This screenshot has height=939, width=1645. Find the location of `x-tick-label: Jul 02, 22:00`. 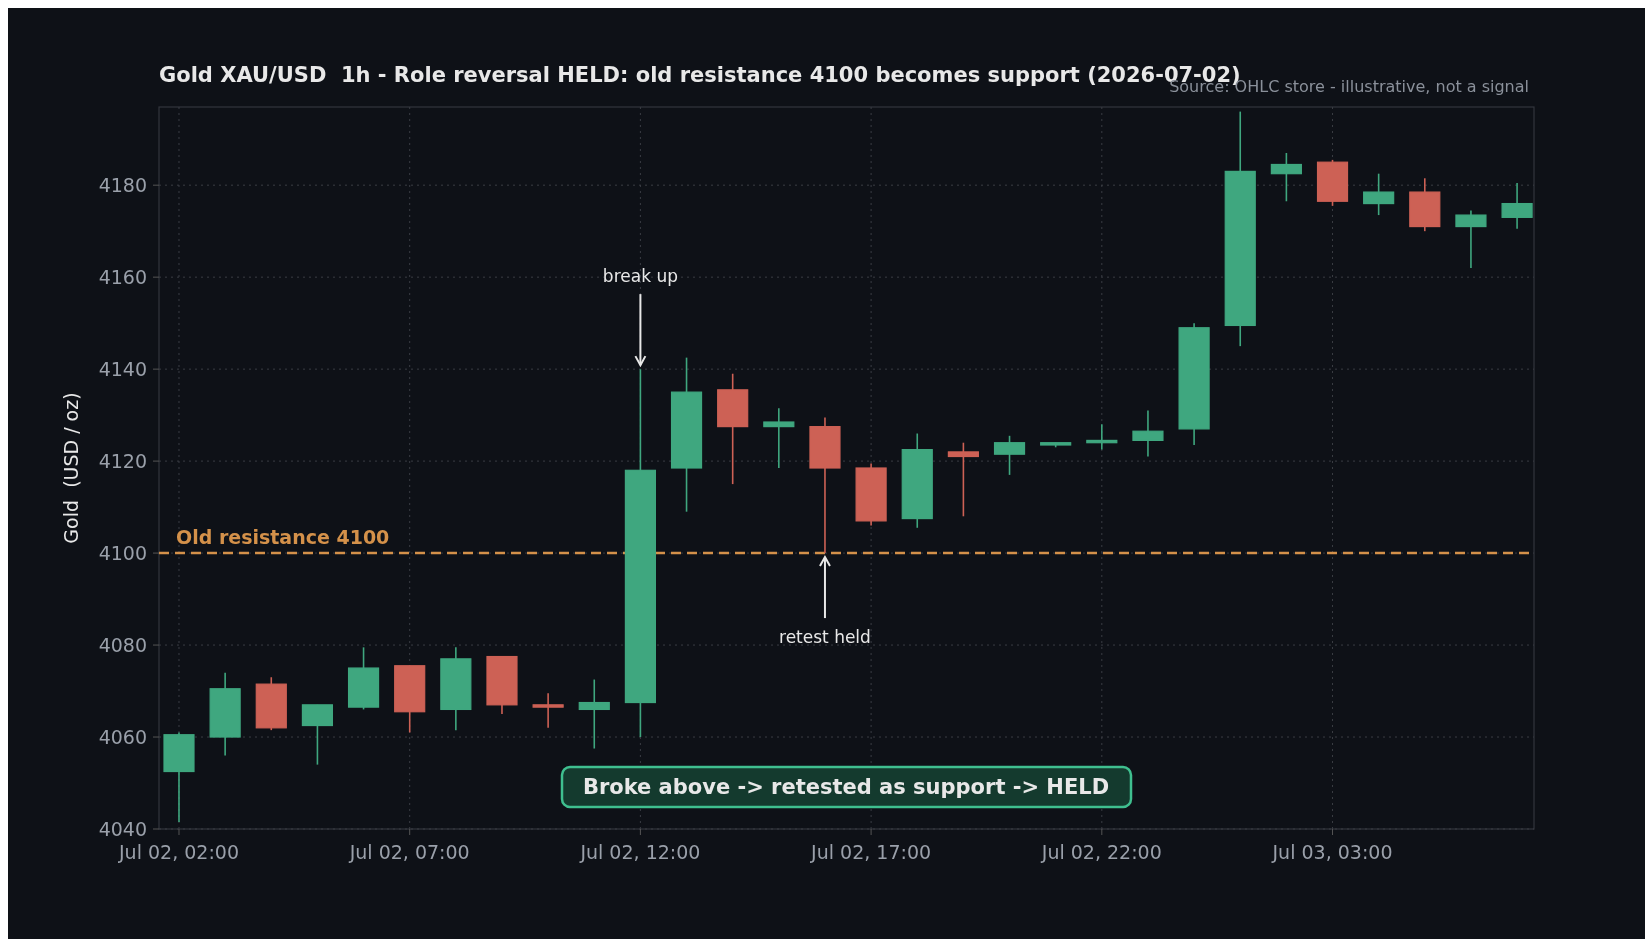

x-tick-label: Jul 02, 22:00 is located at coordinates (1101, 852).